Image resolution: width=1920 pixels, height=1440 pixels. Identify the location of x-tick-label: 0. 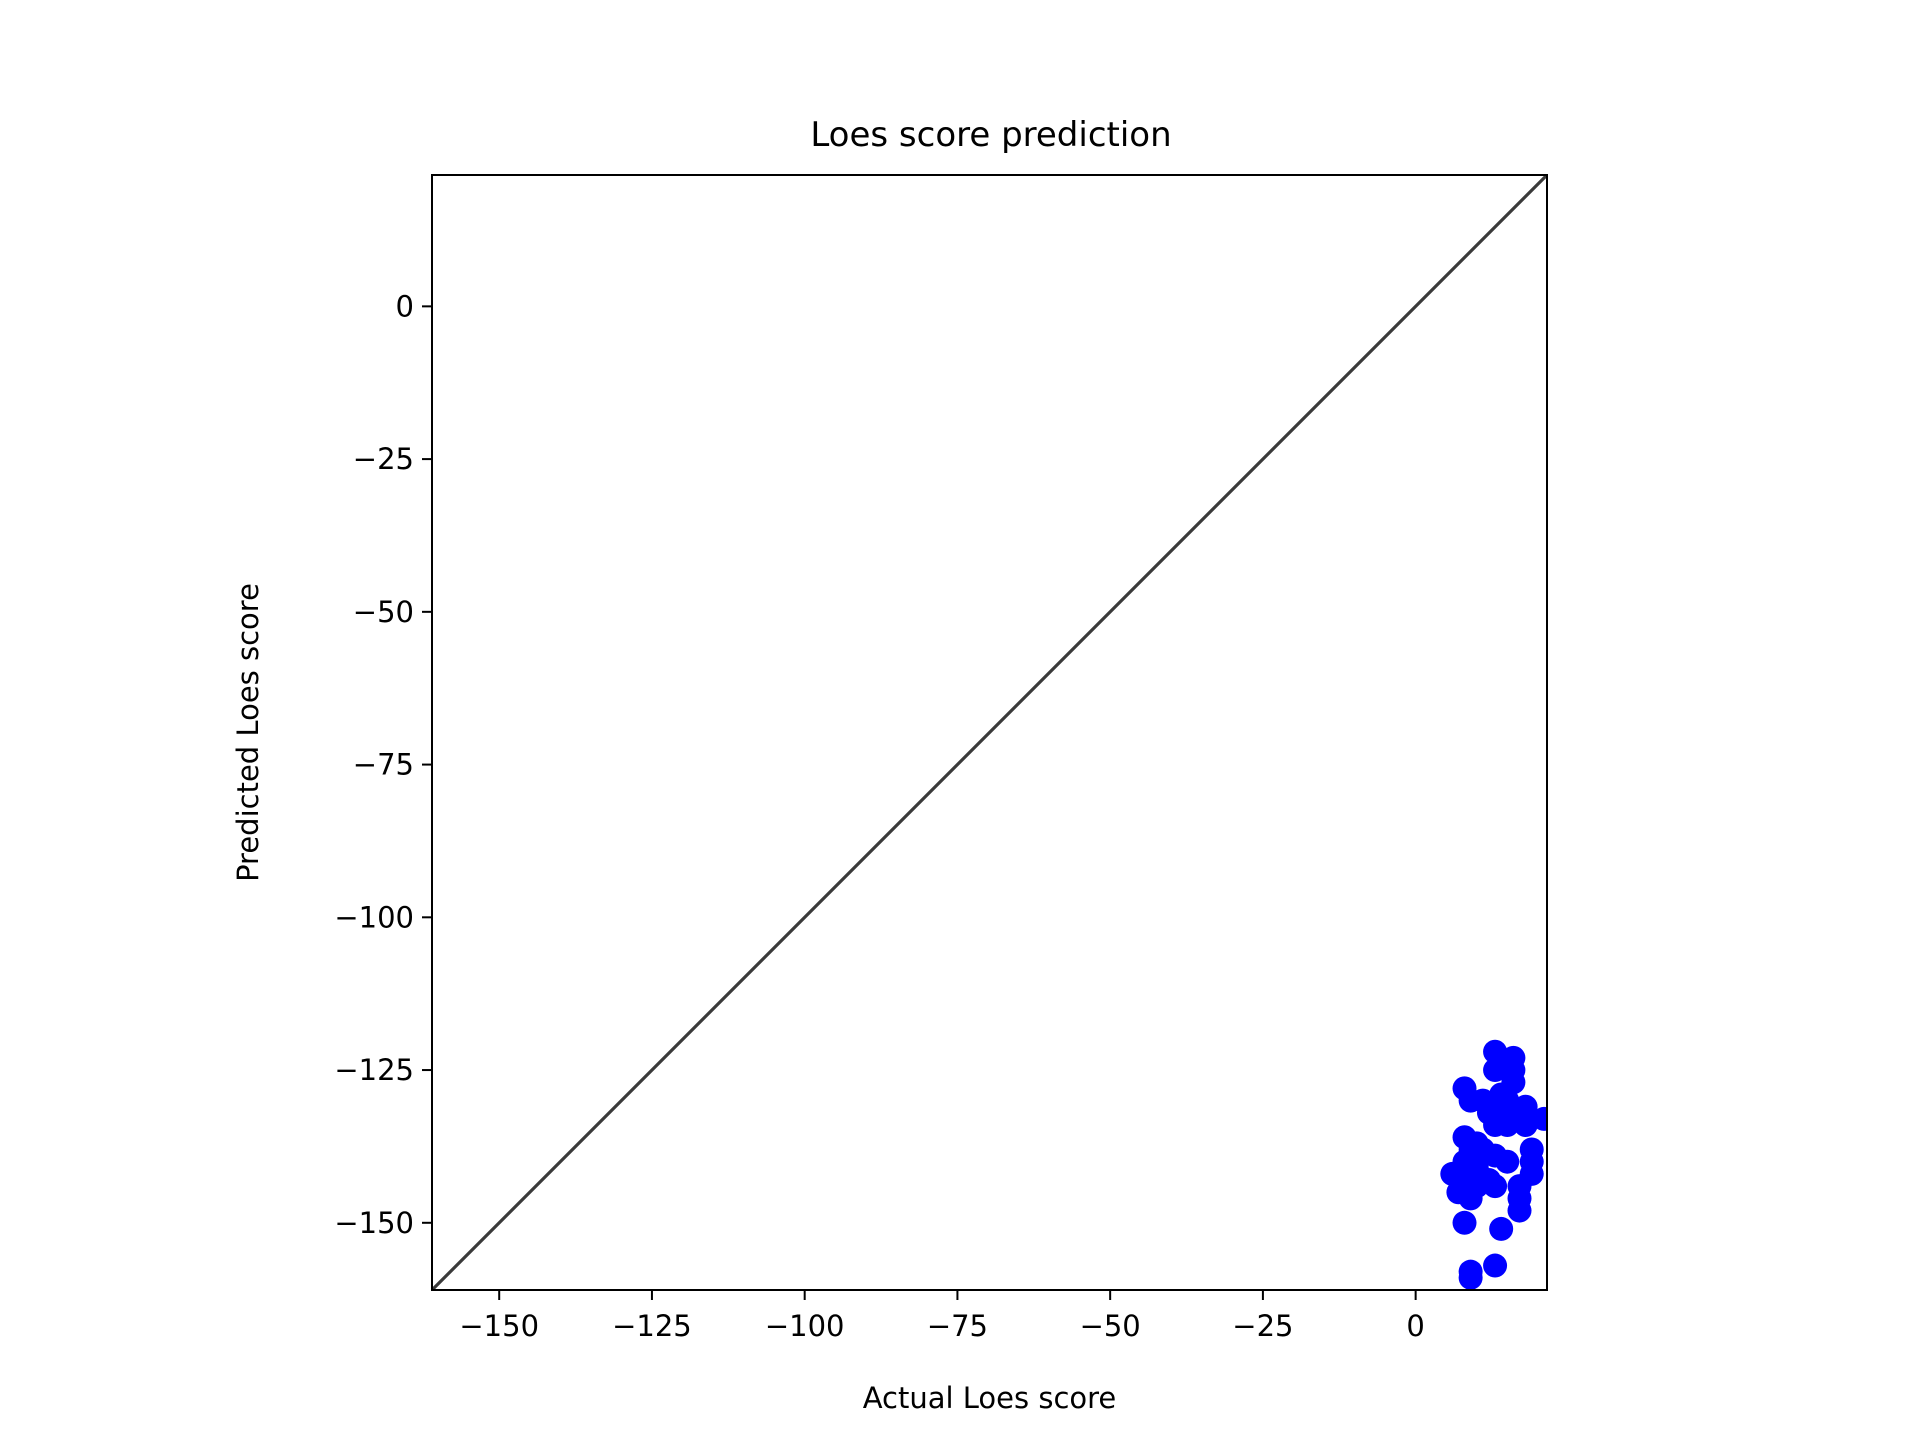
(1415, 1326).